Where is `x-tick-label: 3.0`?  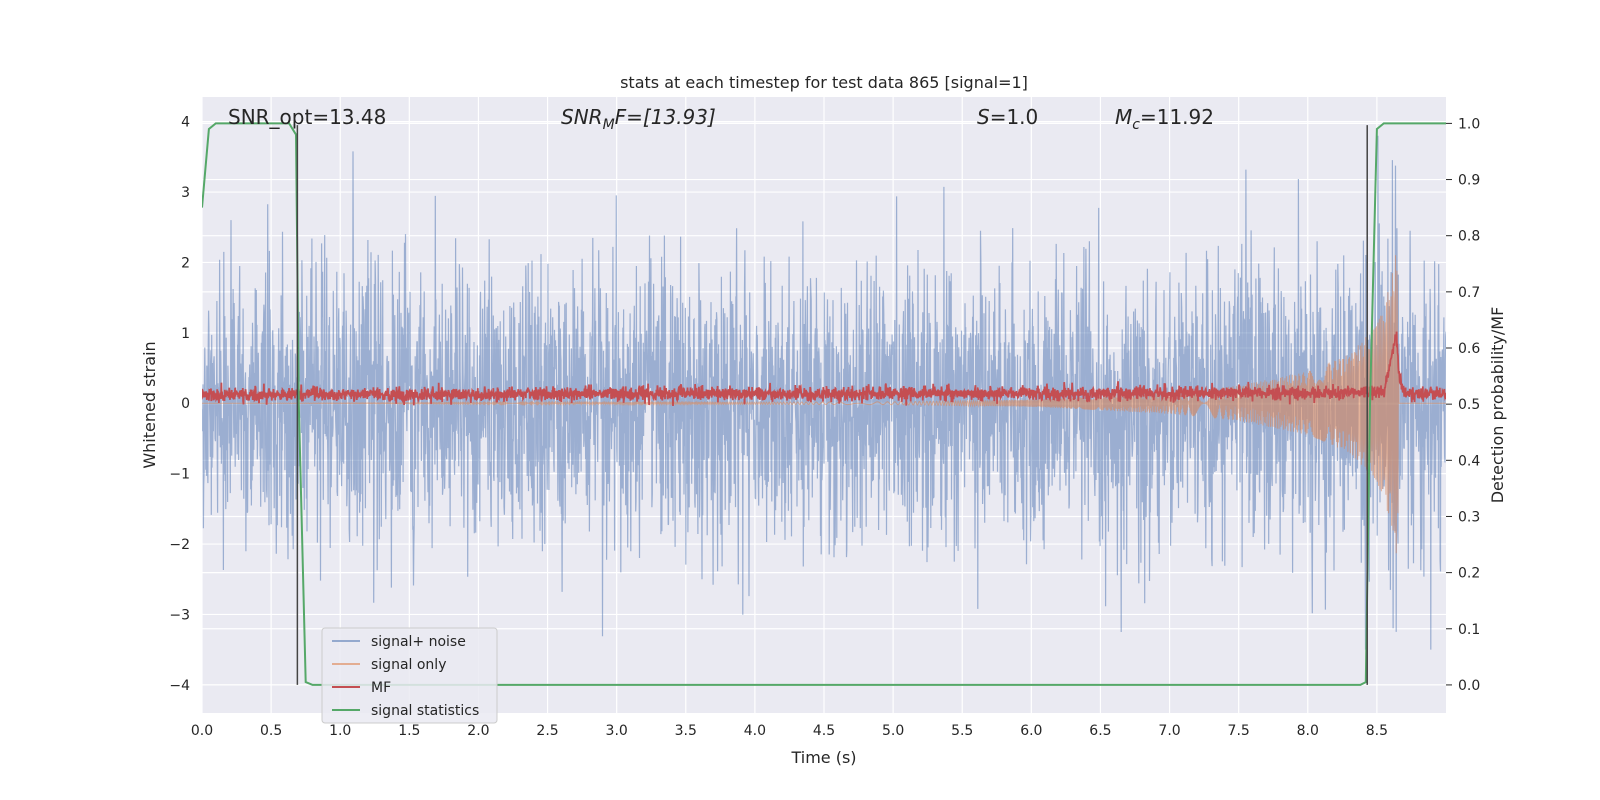 x-tick-label: 3.0 is located at coordinates (617, 731).